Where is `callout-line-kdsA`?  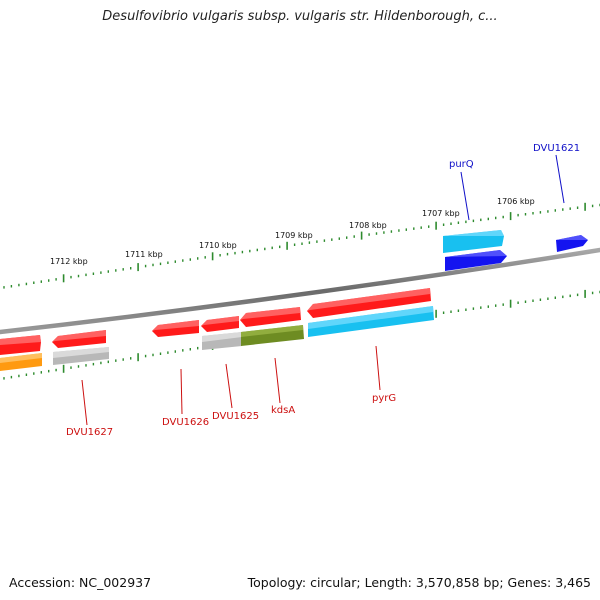 callout-line-kdsA is located at coordinates (277, 380).